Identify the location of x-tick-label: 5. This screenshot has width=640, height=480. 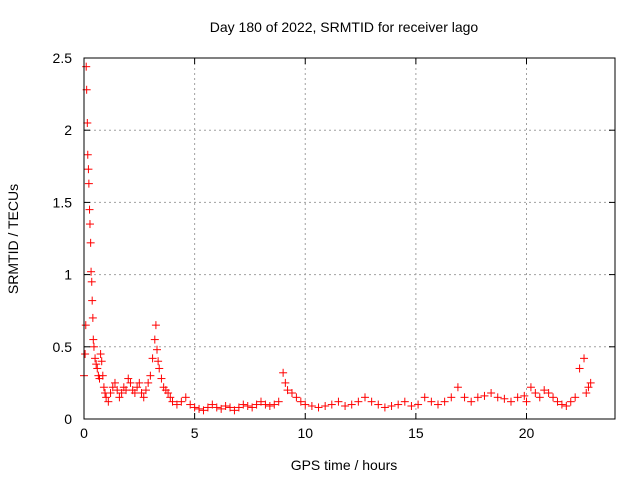
(195, 433).